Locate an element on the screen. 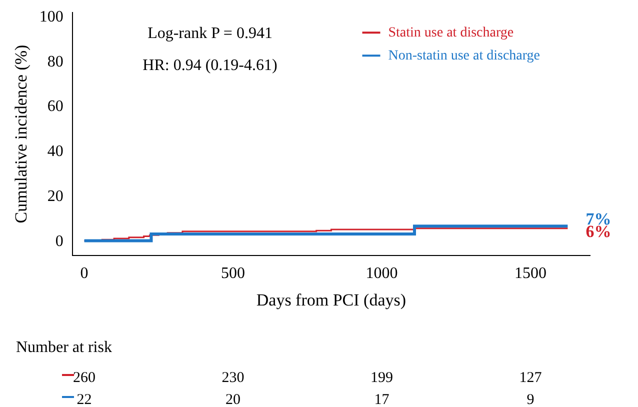 This screenshot has height=407, width=638. legend-label: Statin use at discharge is located at coordinates (451, 32).